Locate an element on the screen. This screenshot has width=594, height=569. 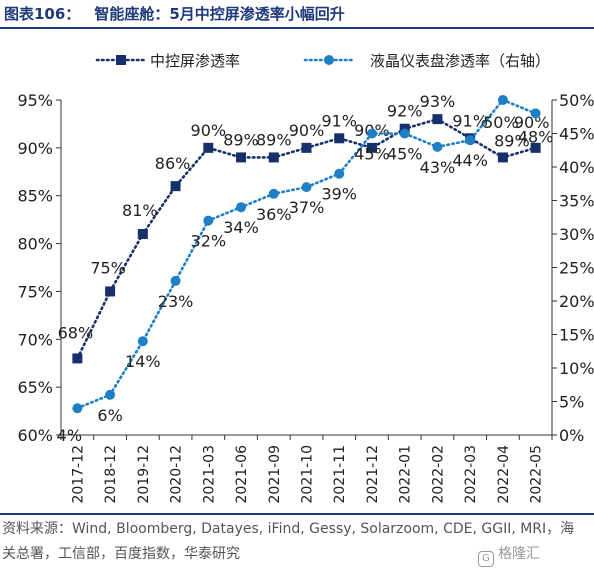
series-2-data-label: 48% is located at coordinates (536, 136).